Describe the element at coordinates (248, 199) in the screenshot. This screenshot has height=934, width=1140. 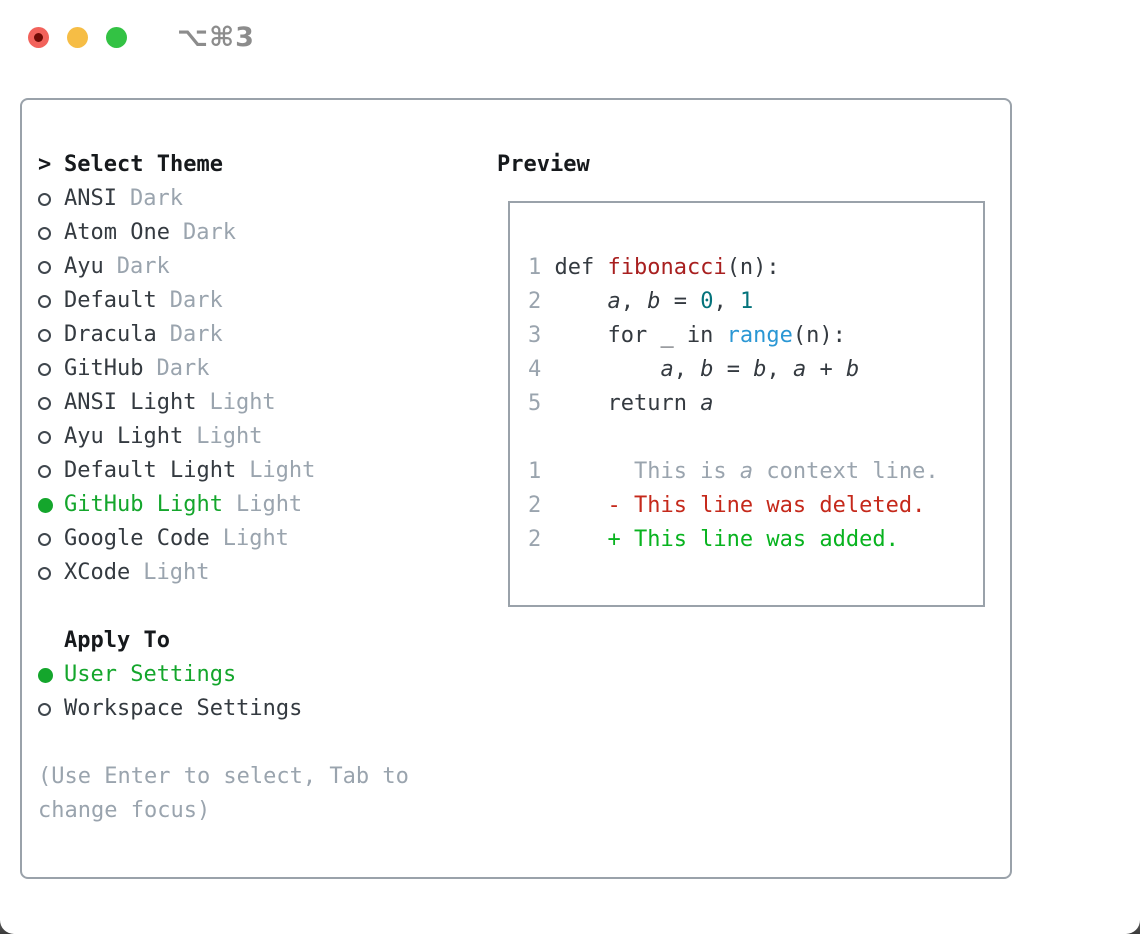
I see `theme-option-ansi-dark: ANSI Dark` at that location.